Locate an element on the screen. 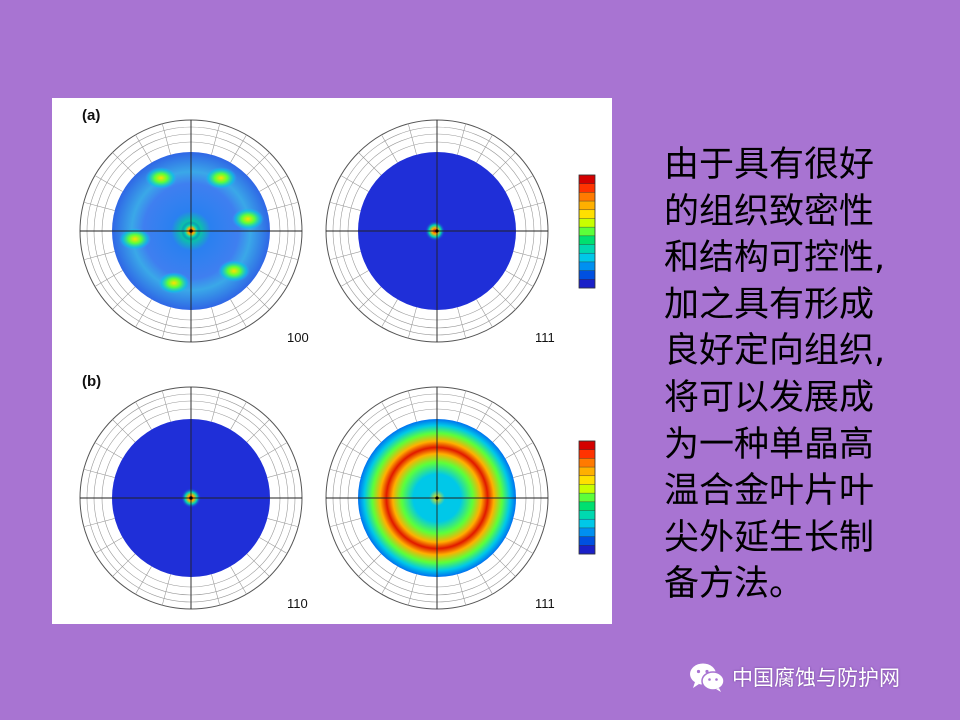 Image resolution: width=960 pixels, height=720 pixels. watermark: 中国腐蚀与防护网 is located at coordinates (794, 677).